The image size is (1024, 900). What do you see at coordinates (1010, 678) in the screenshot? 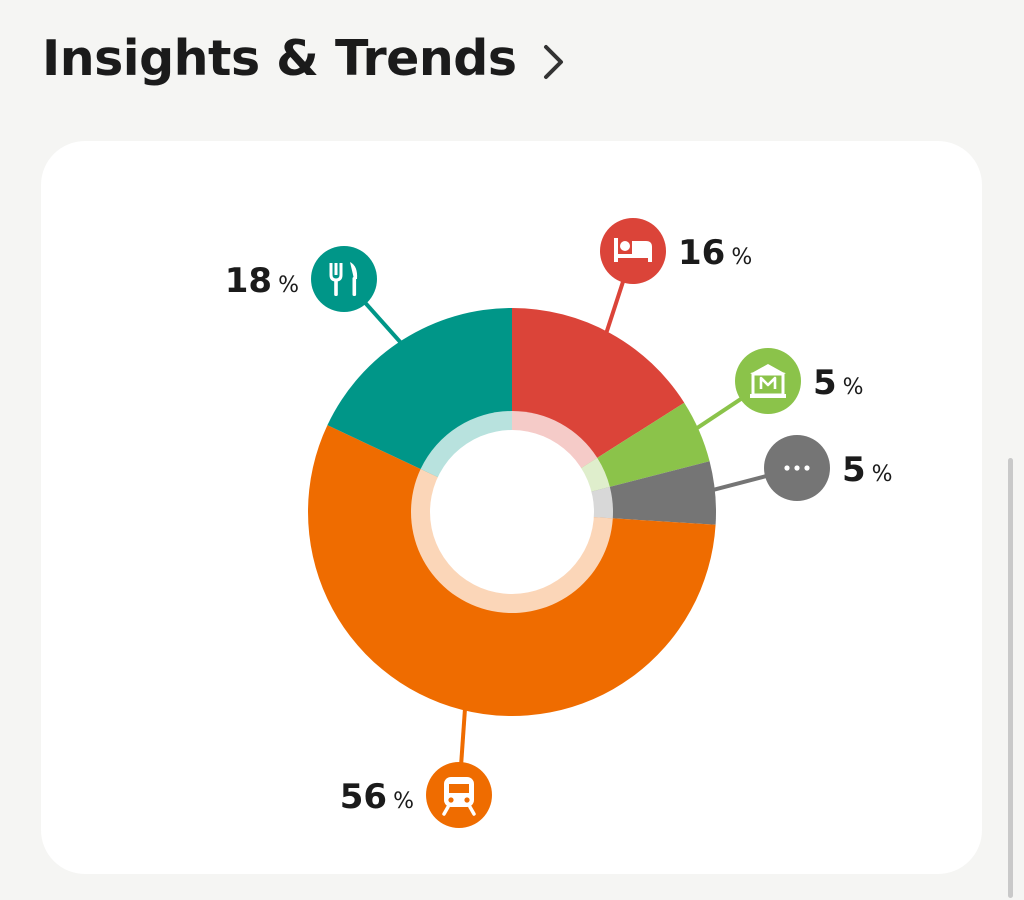
I see `scrollbar` at bounding box center [1010, 678].